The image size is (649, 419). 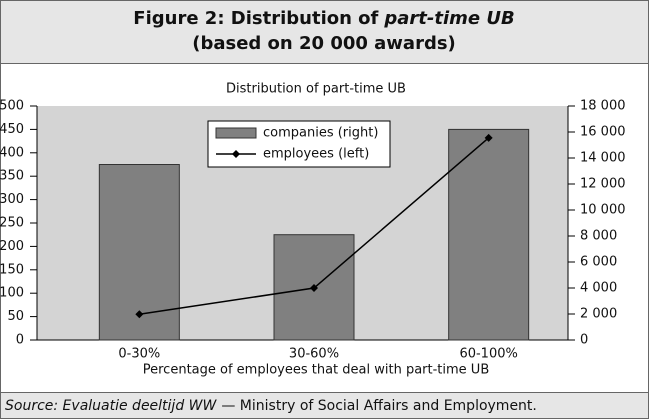 I want to click on bar, so click(x=489, y=234).